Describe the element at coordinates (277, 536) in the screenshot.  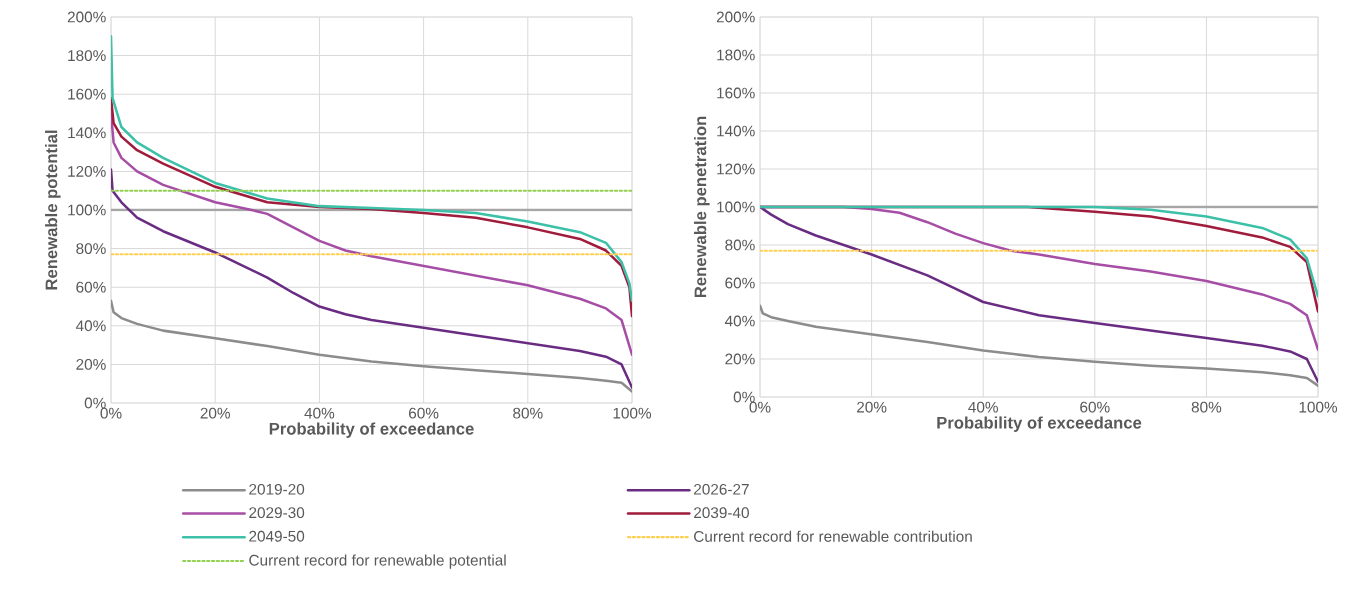
I see `legend-label: 2049-50` at that location.